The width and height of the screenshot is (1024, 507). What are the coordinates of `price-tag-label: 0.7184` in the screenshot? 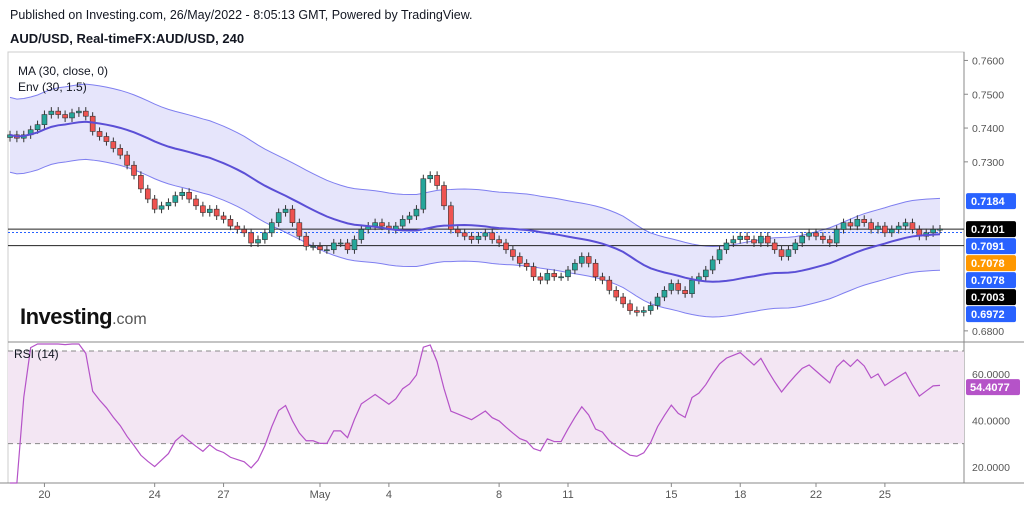 It's located at (988, 202).